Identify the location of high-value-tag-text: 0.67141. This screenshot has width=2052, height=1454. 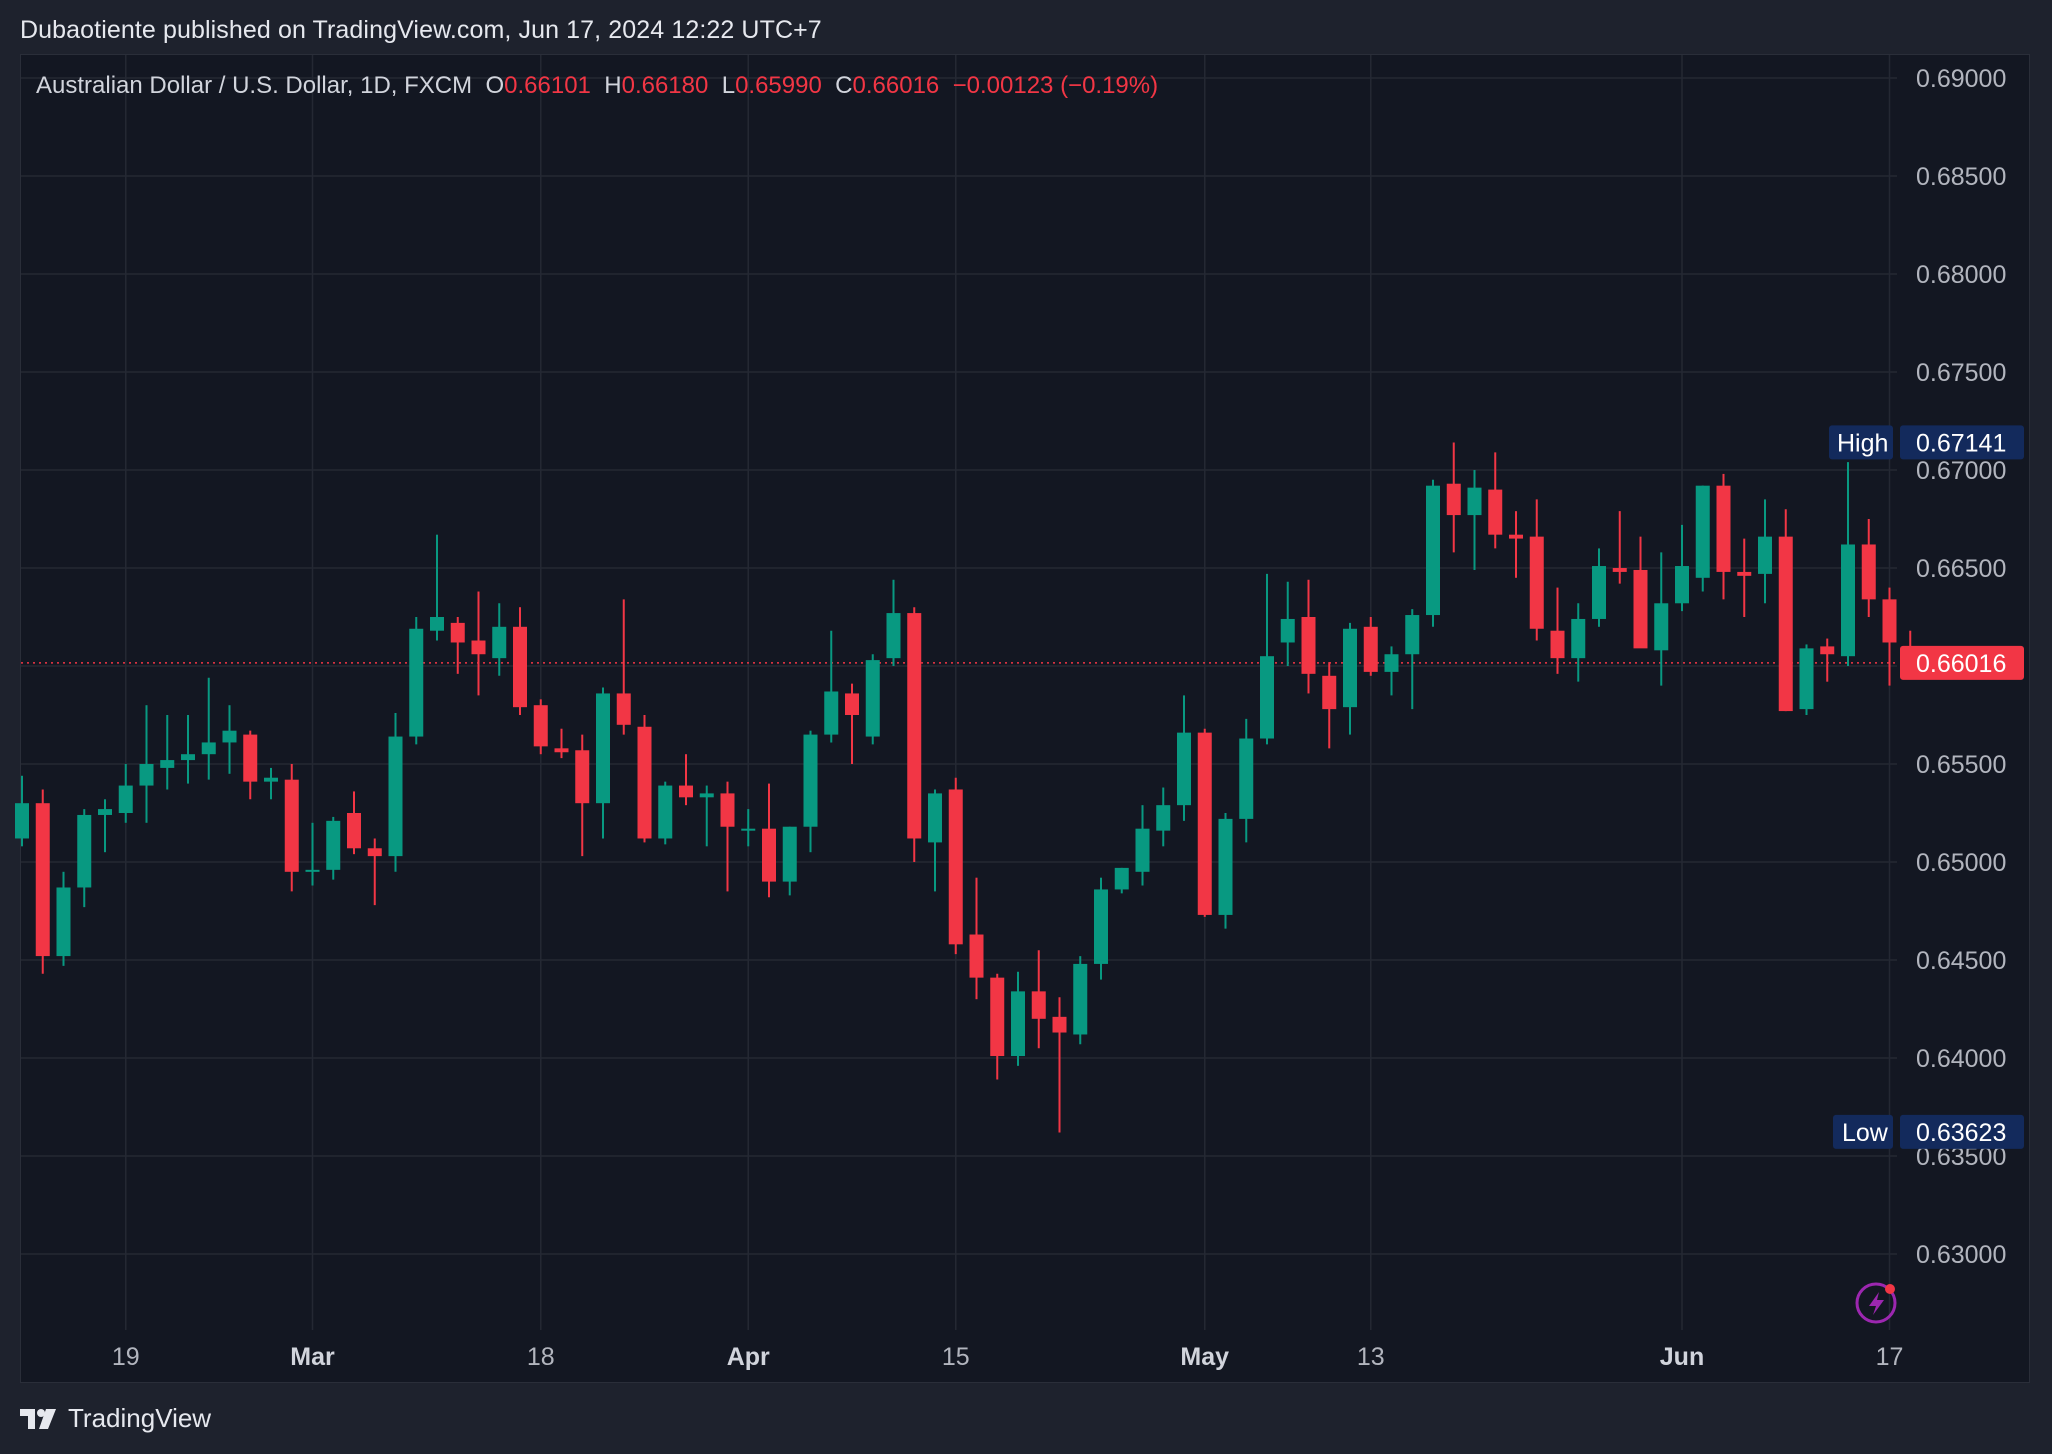
(1961, 443).